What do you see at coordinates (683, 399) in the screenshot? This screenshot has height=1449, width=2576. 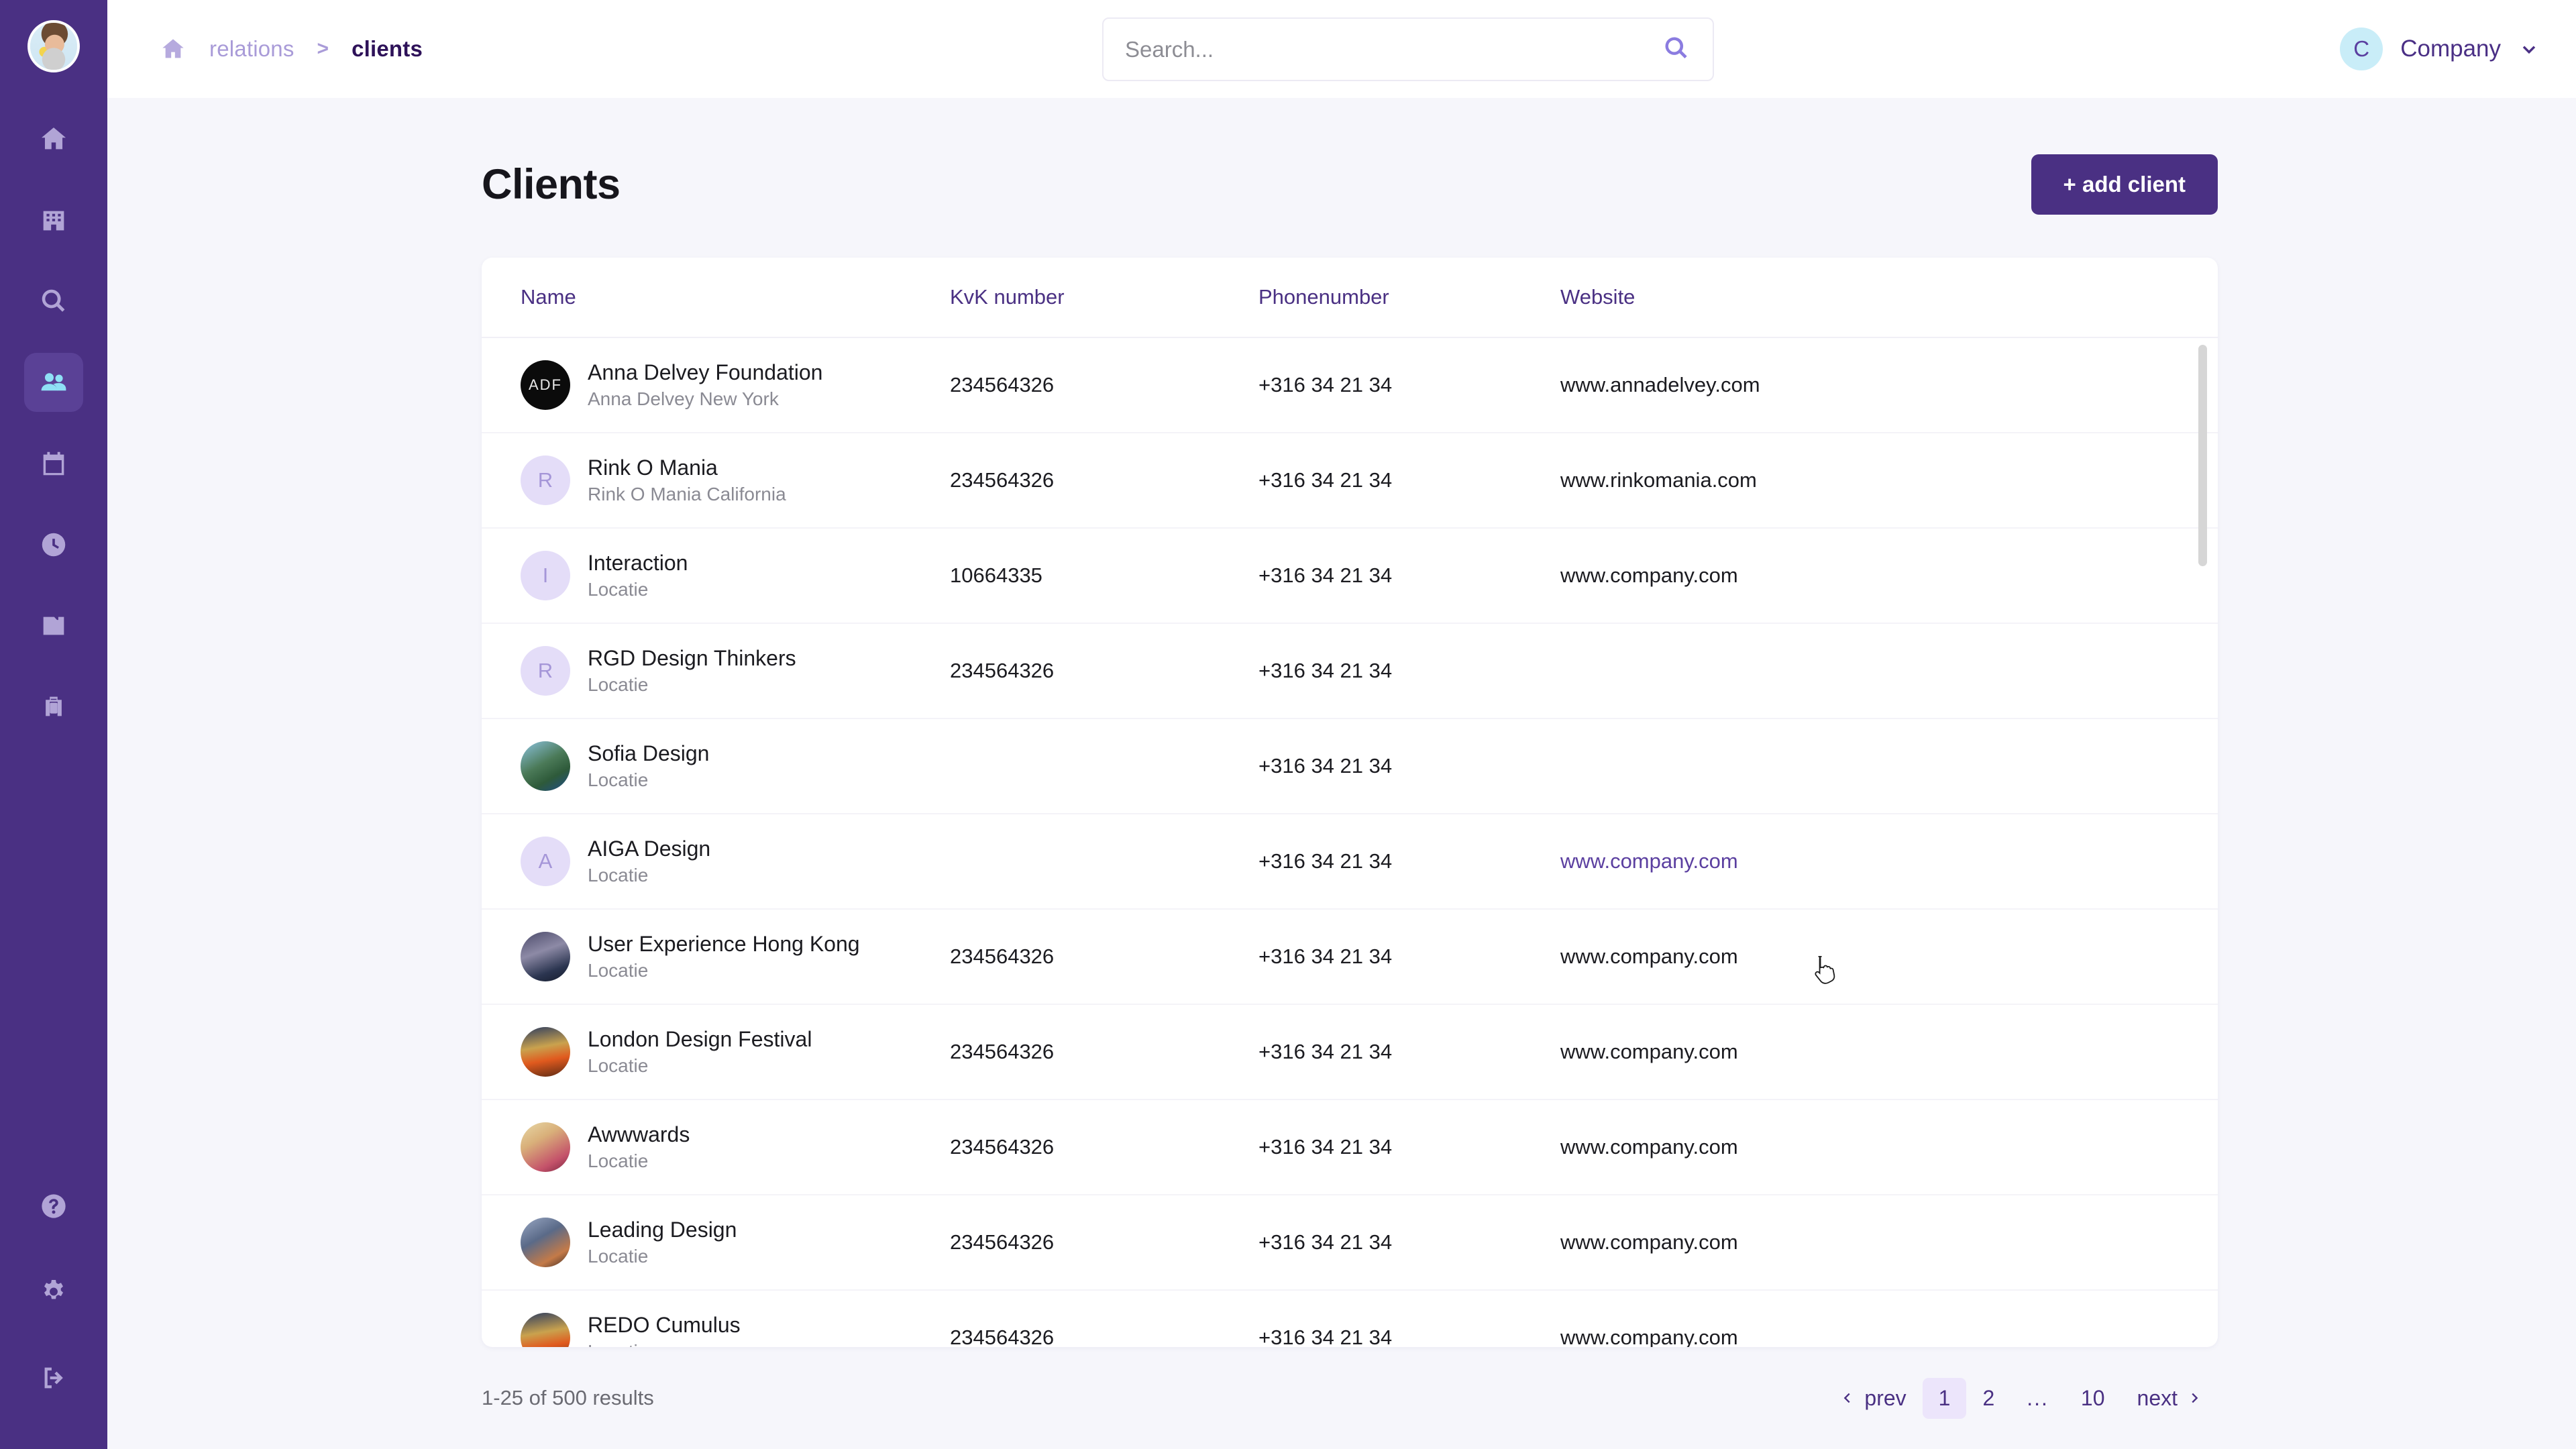 I see `client-location: Anna Delvey New York` at bounding box center [683, 399].